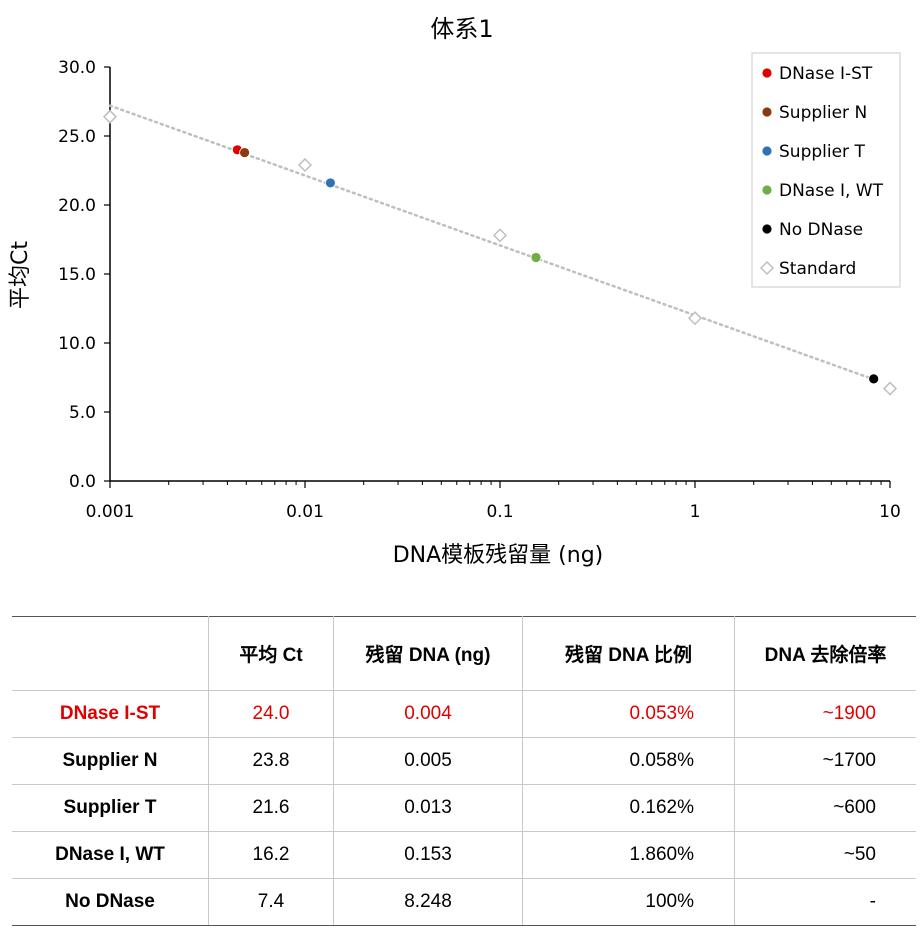 The image size is (923, 942). Describe the element at coordinates (890, 512) in the screenshot. I see `x-tick-label: 10` at that location.